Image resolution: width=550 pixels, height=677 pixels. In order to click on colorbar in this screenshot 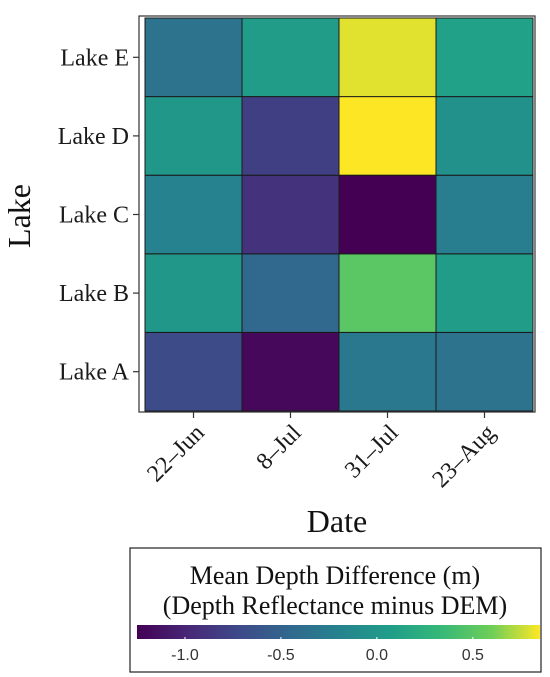, I will do `click(338, 632)`.